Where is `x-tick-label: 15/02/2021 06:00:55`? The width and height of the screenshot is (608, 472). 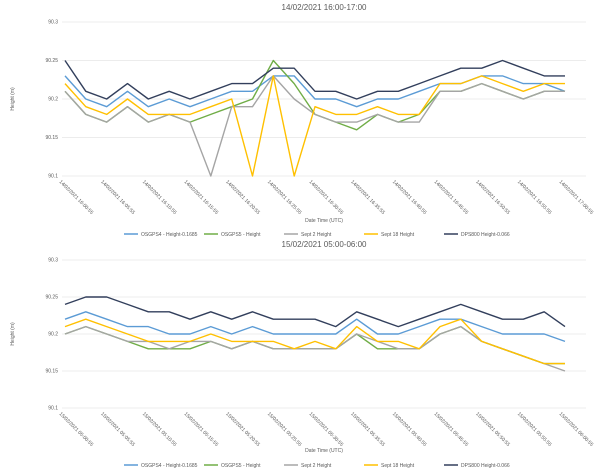 x-tick-label: 15/02/2021 06:00:55 is located at coordinates (576, 429).